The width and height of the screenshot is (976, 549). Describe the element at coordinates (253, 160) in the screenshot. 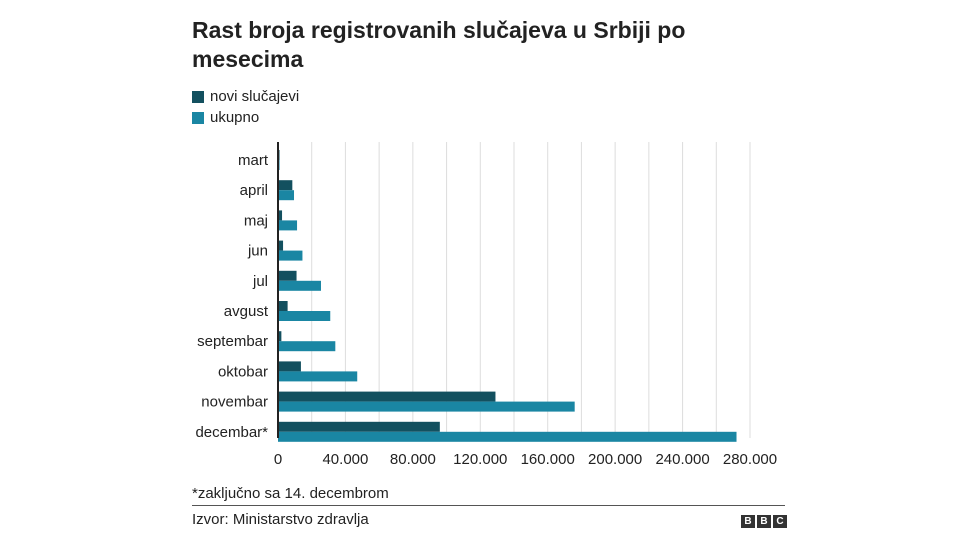

I see `category-label: mart` at that location.